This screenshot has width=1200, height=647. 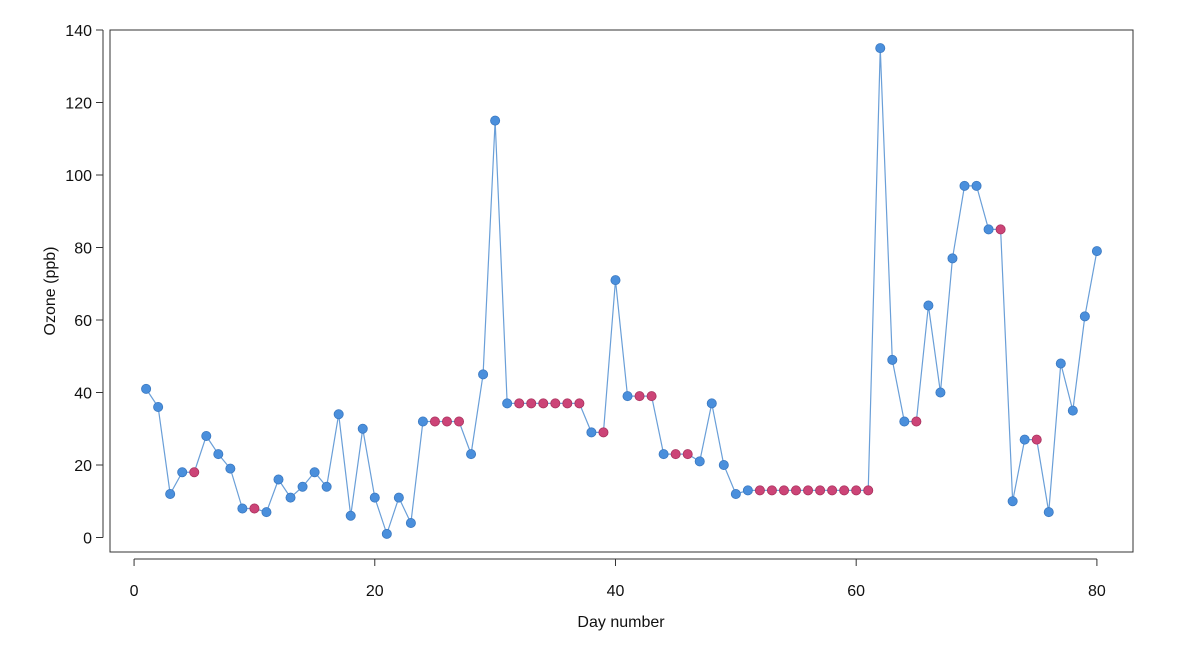 What do you see at coordinates (856, 591) in the screenshot?
I see `x-tick-label: 60` at bounding box center [856, 591].